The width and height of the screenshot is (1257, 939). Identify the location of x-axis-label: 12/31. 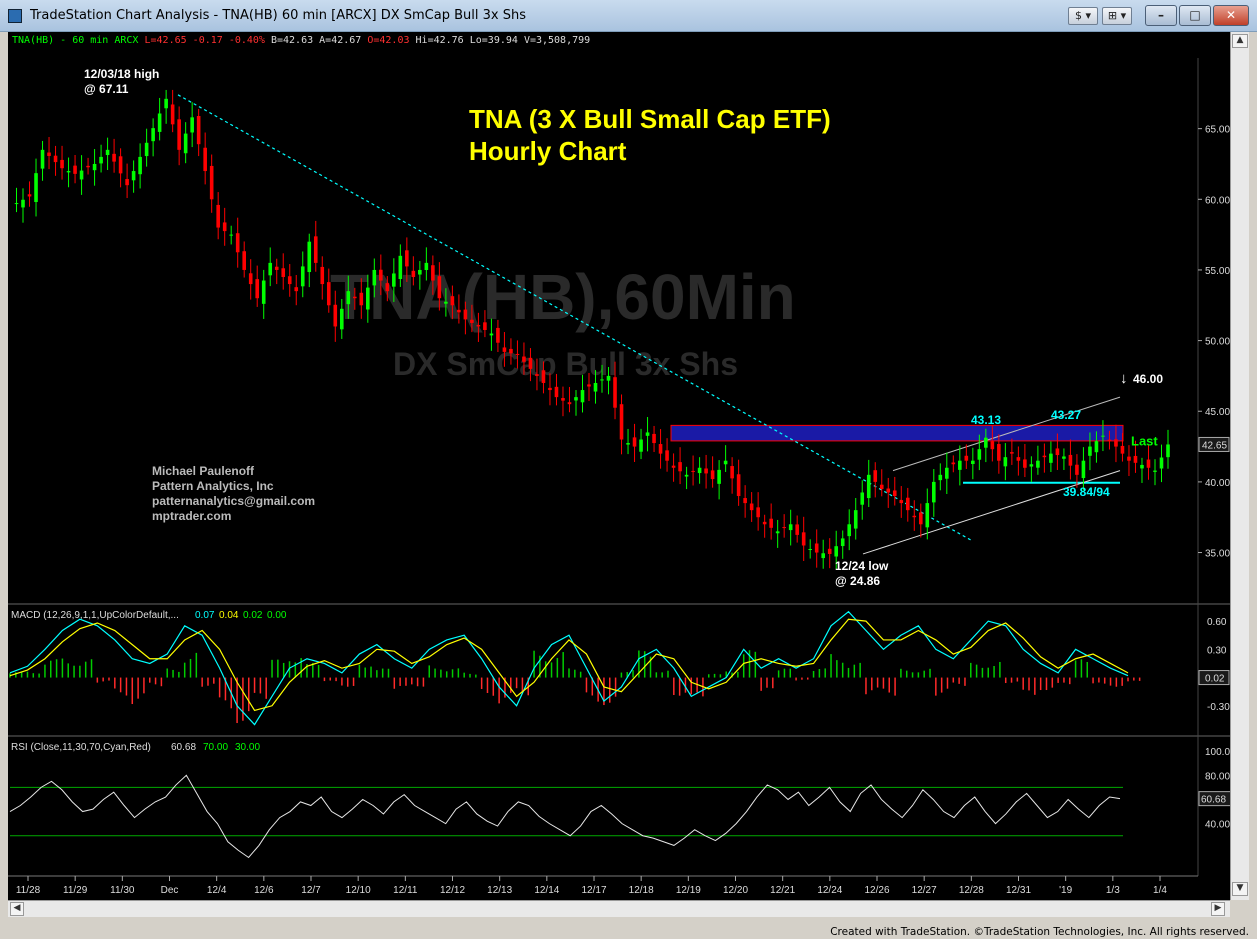
(1018, 890).